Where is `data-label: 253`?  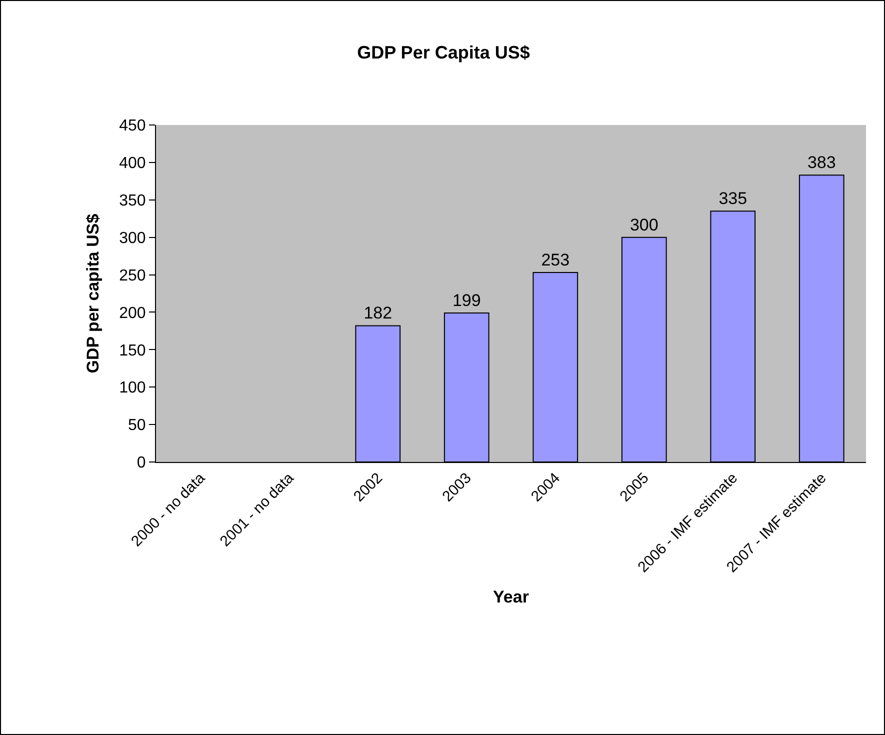
data-label: 253 is located at coordinates (555, 260).